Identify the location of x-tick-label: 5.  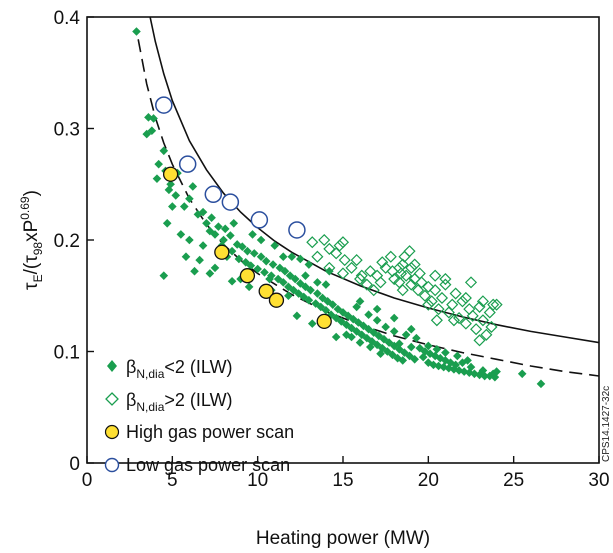
(172, 480).